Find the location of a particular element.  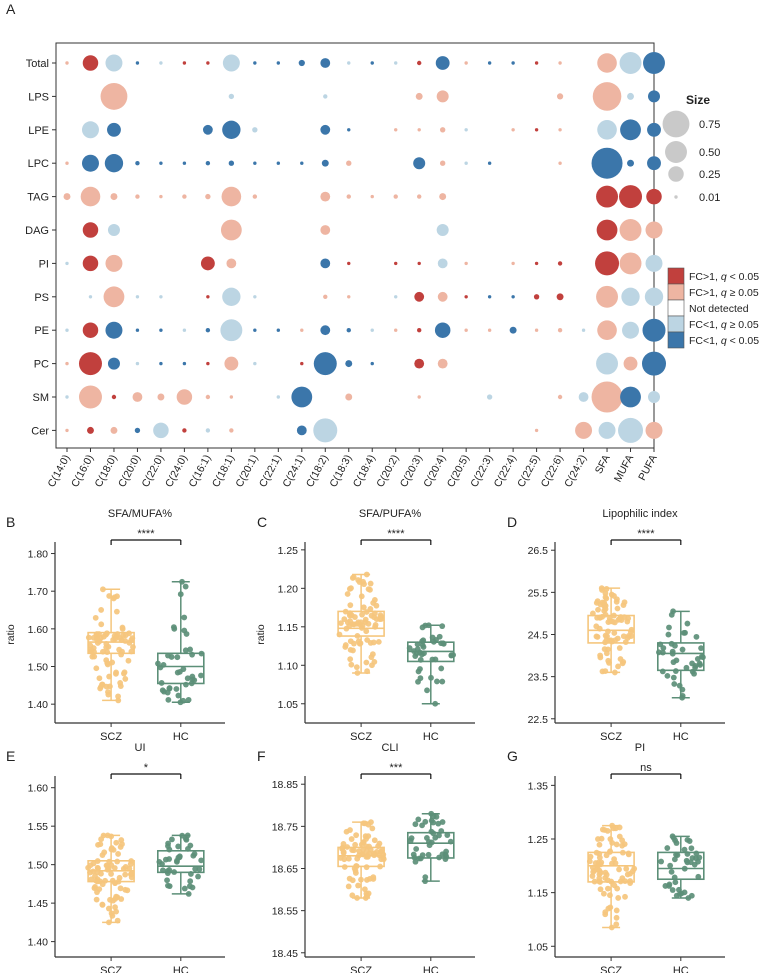

panel-label: B is located at coordinates (10, 522).